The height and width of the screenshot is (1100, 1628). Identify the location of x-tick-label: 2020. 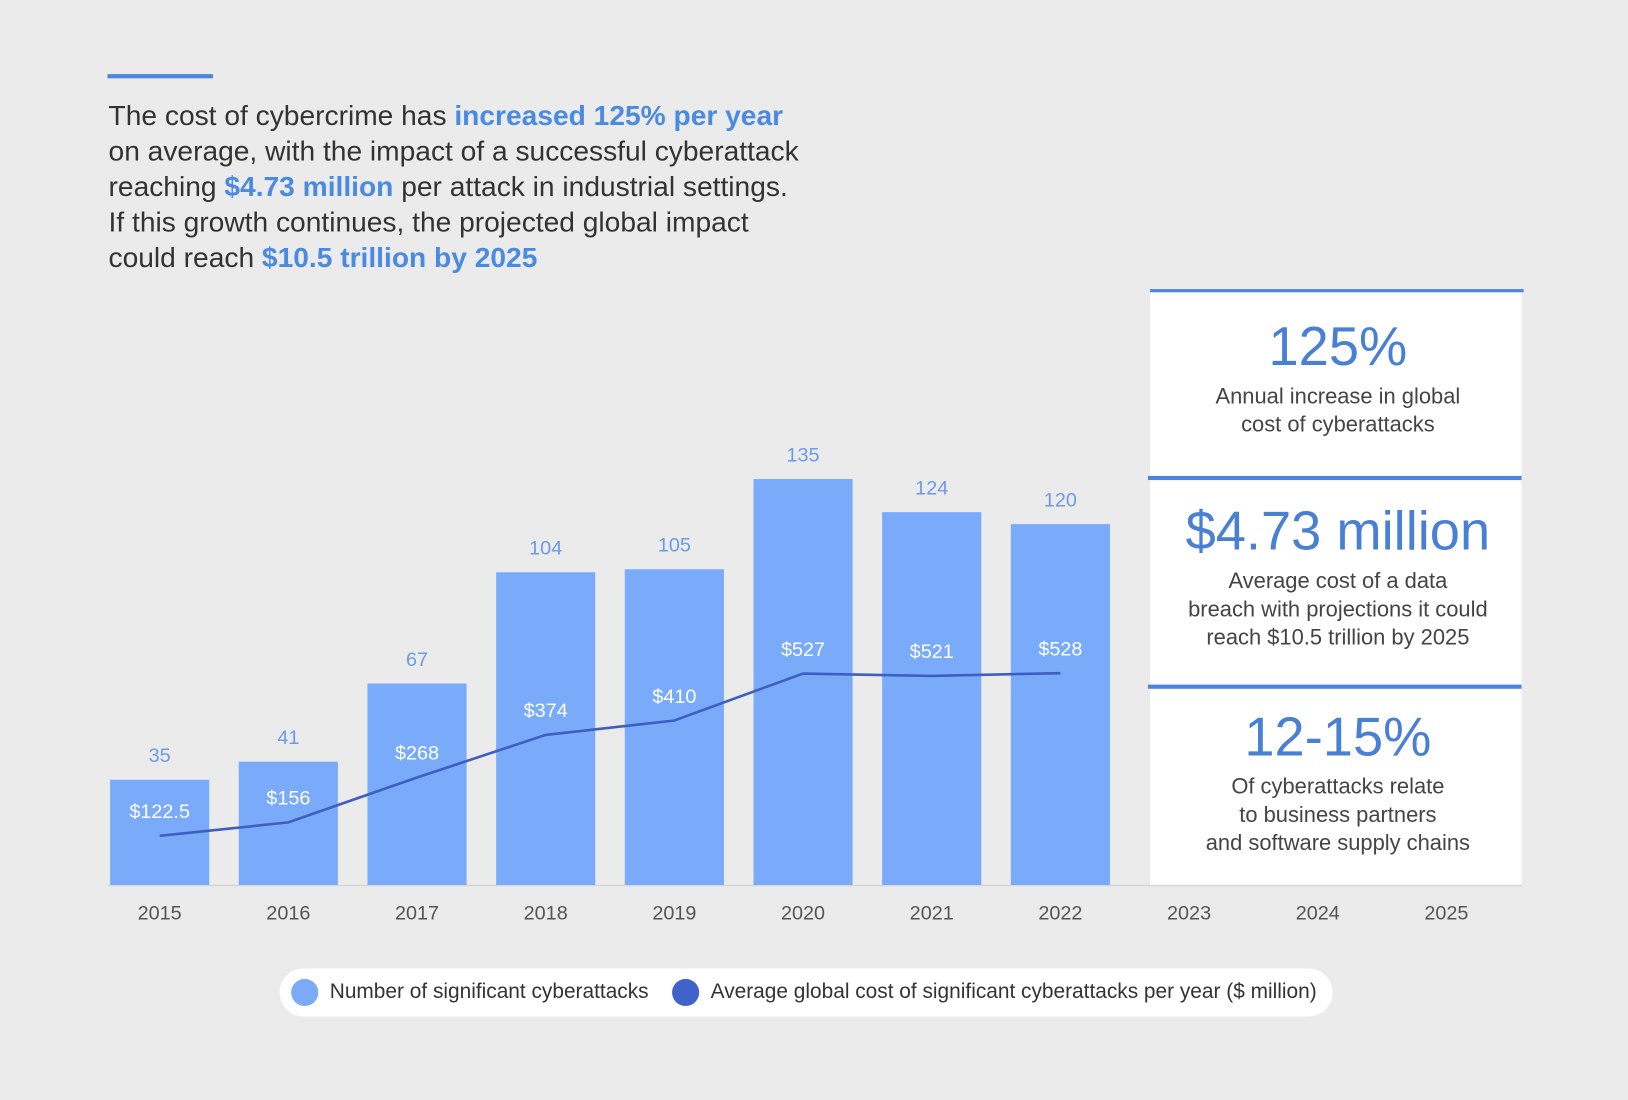
(803, 913).